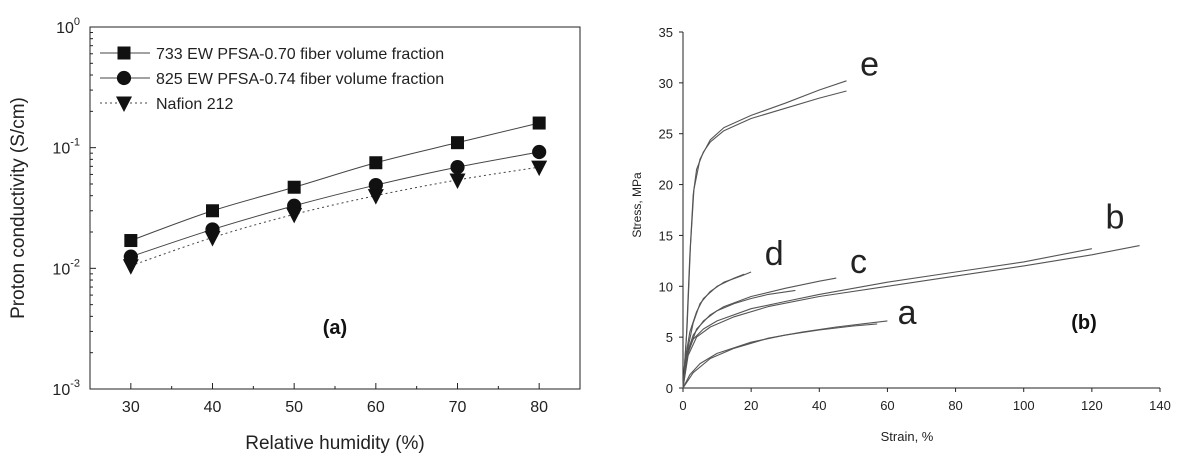  Describe the element at coordinates (907, 313) in the screenshot. I see `panel-b-curve-label: a` at that location.